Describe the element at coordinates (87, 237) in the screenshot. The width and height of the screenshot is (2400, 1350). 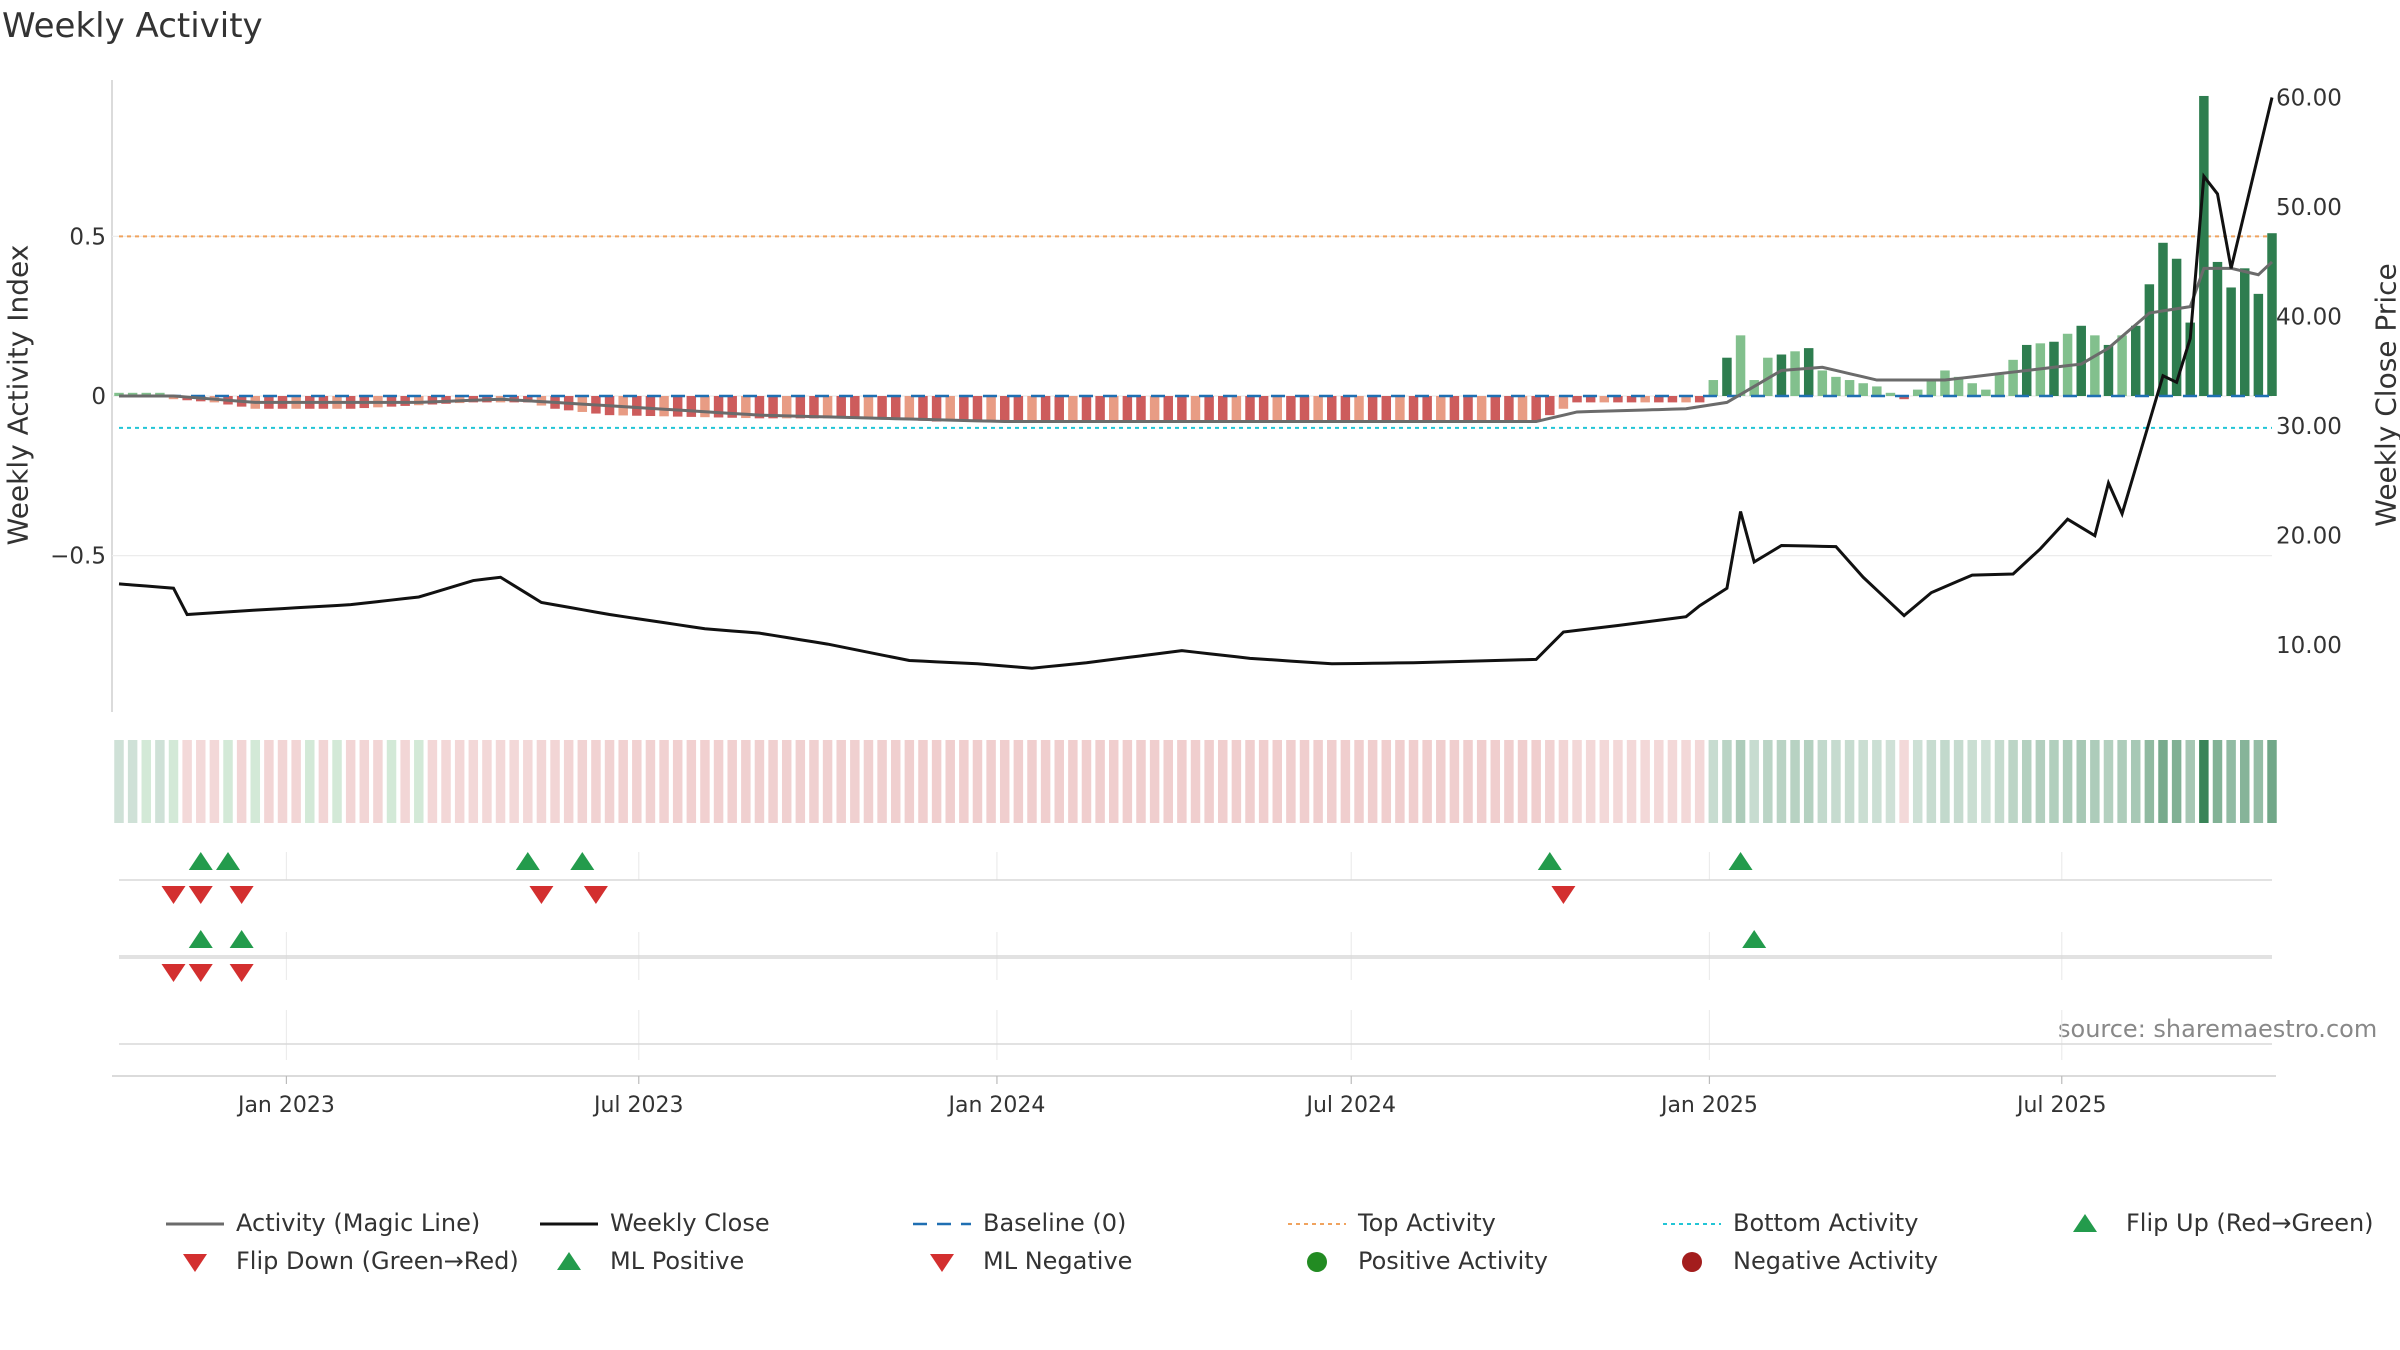
I see `left-tick-label: 0.5` at that location.